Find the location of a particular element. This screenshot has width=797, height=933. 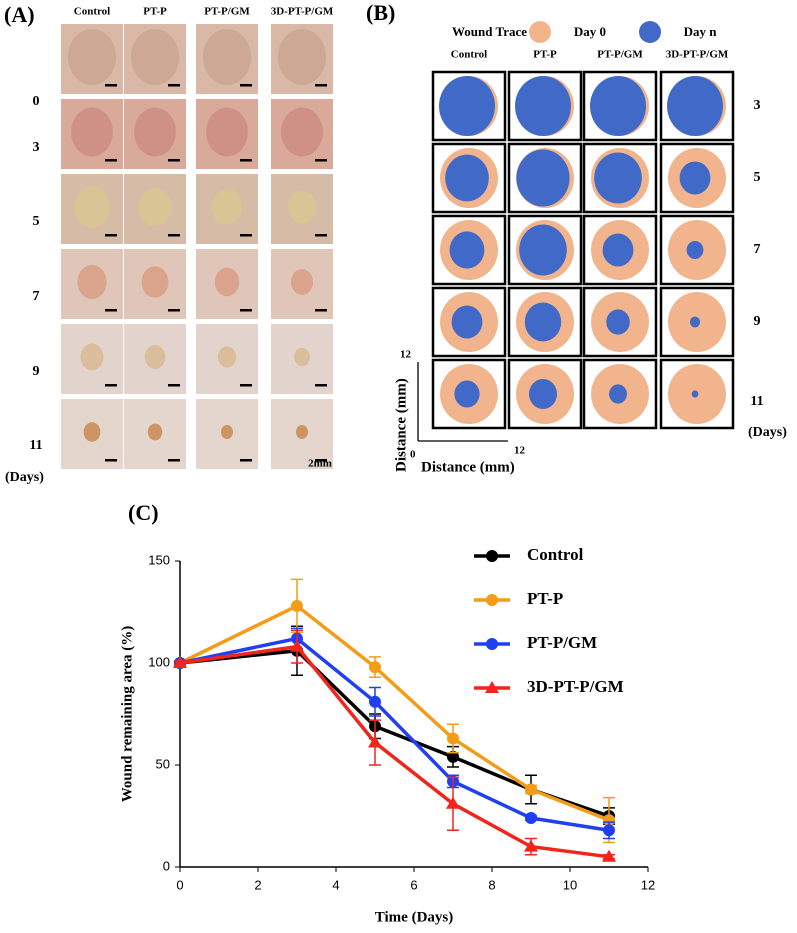

axis-max: 12 is located at coordinates (520, 451).